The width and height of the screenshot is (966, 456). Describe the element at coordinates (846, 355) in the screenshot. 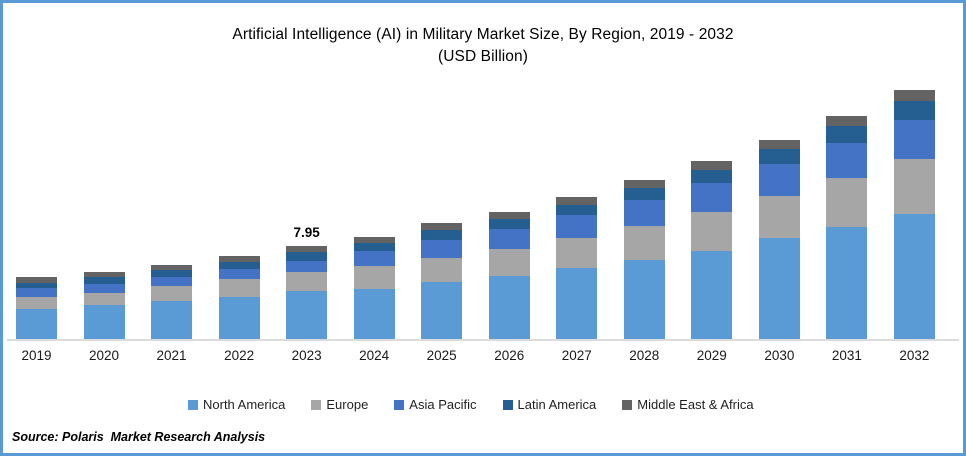

I see `x-axis-label-2031: 2031` at that location.